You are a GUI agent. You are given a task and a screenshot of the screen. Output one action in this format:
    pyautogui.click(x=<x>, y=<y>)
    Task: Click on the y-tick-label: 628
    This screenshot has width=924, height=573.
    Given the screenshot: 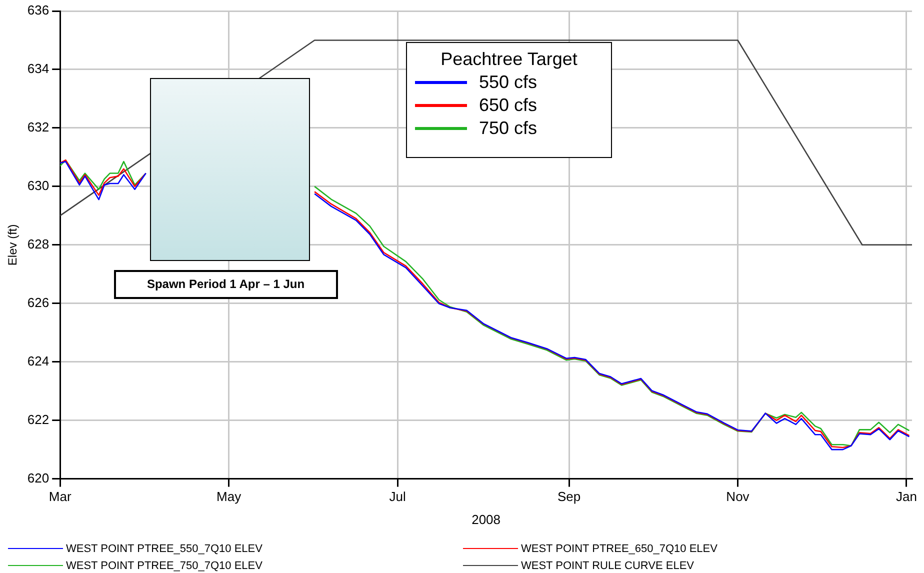 What is the action you would take?
    pyautogui.click(x=38, y=244)
    